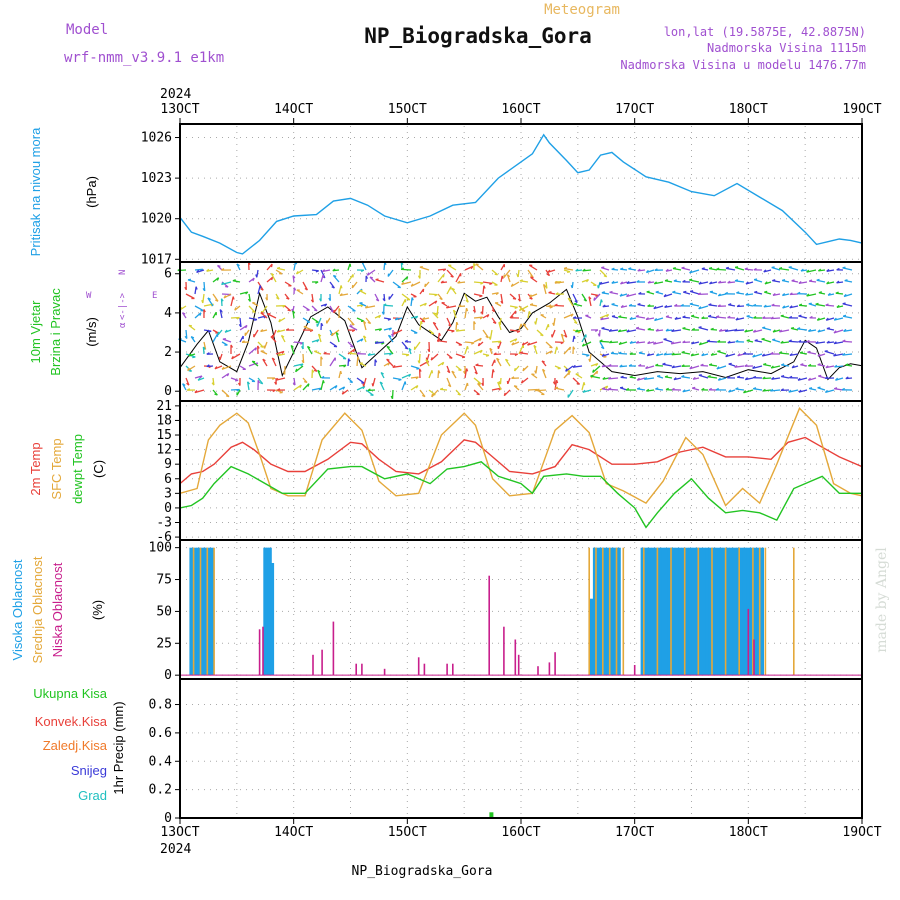  I want to click on y-tick-label: 15, so click(164, 435).